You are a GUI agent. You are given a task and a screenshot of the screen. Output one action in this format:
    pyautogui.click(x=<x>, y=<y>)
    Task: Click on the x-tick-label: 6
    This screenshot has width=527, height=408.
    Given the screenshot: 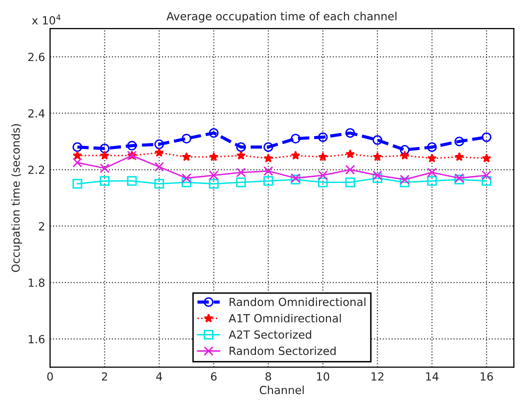 What is the action you would take?
    pyautogui.click(x=213, y=376)
    